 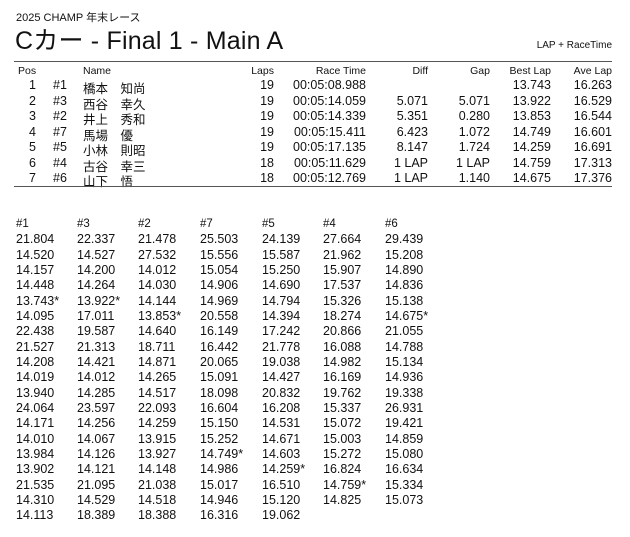 What do you see at coordinates (96, 361) in the screenshot?
I see `lap-time: 14.421` at bounding box center [96, 361].